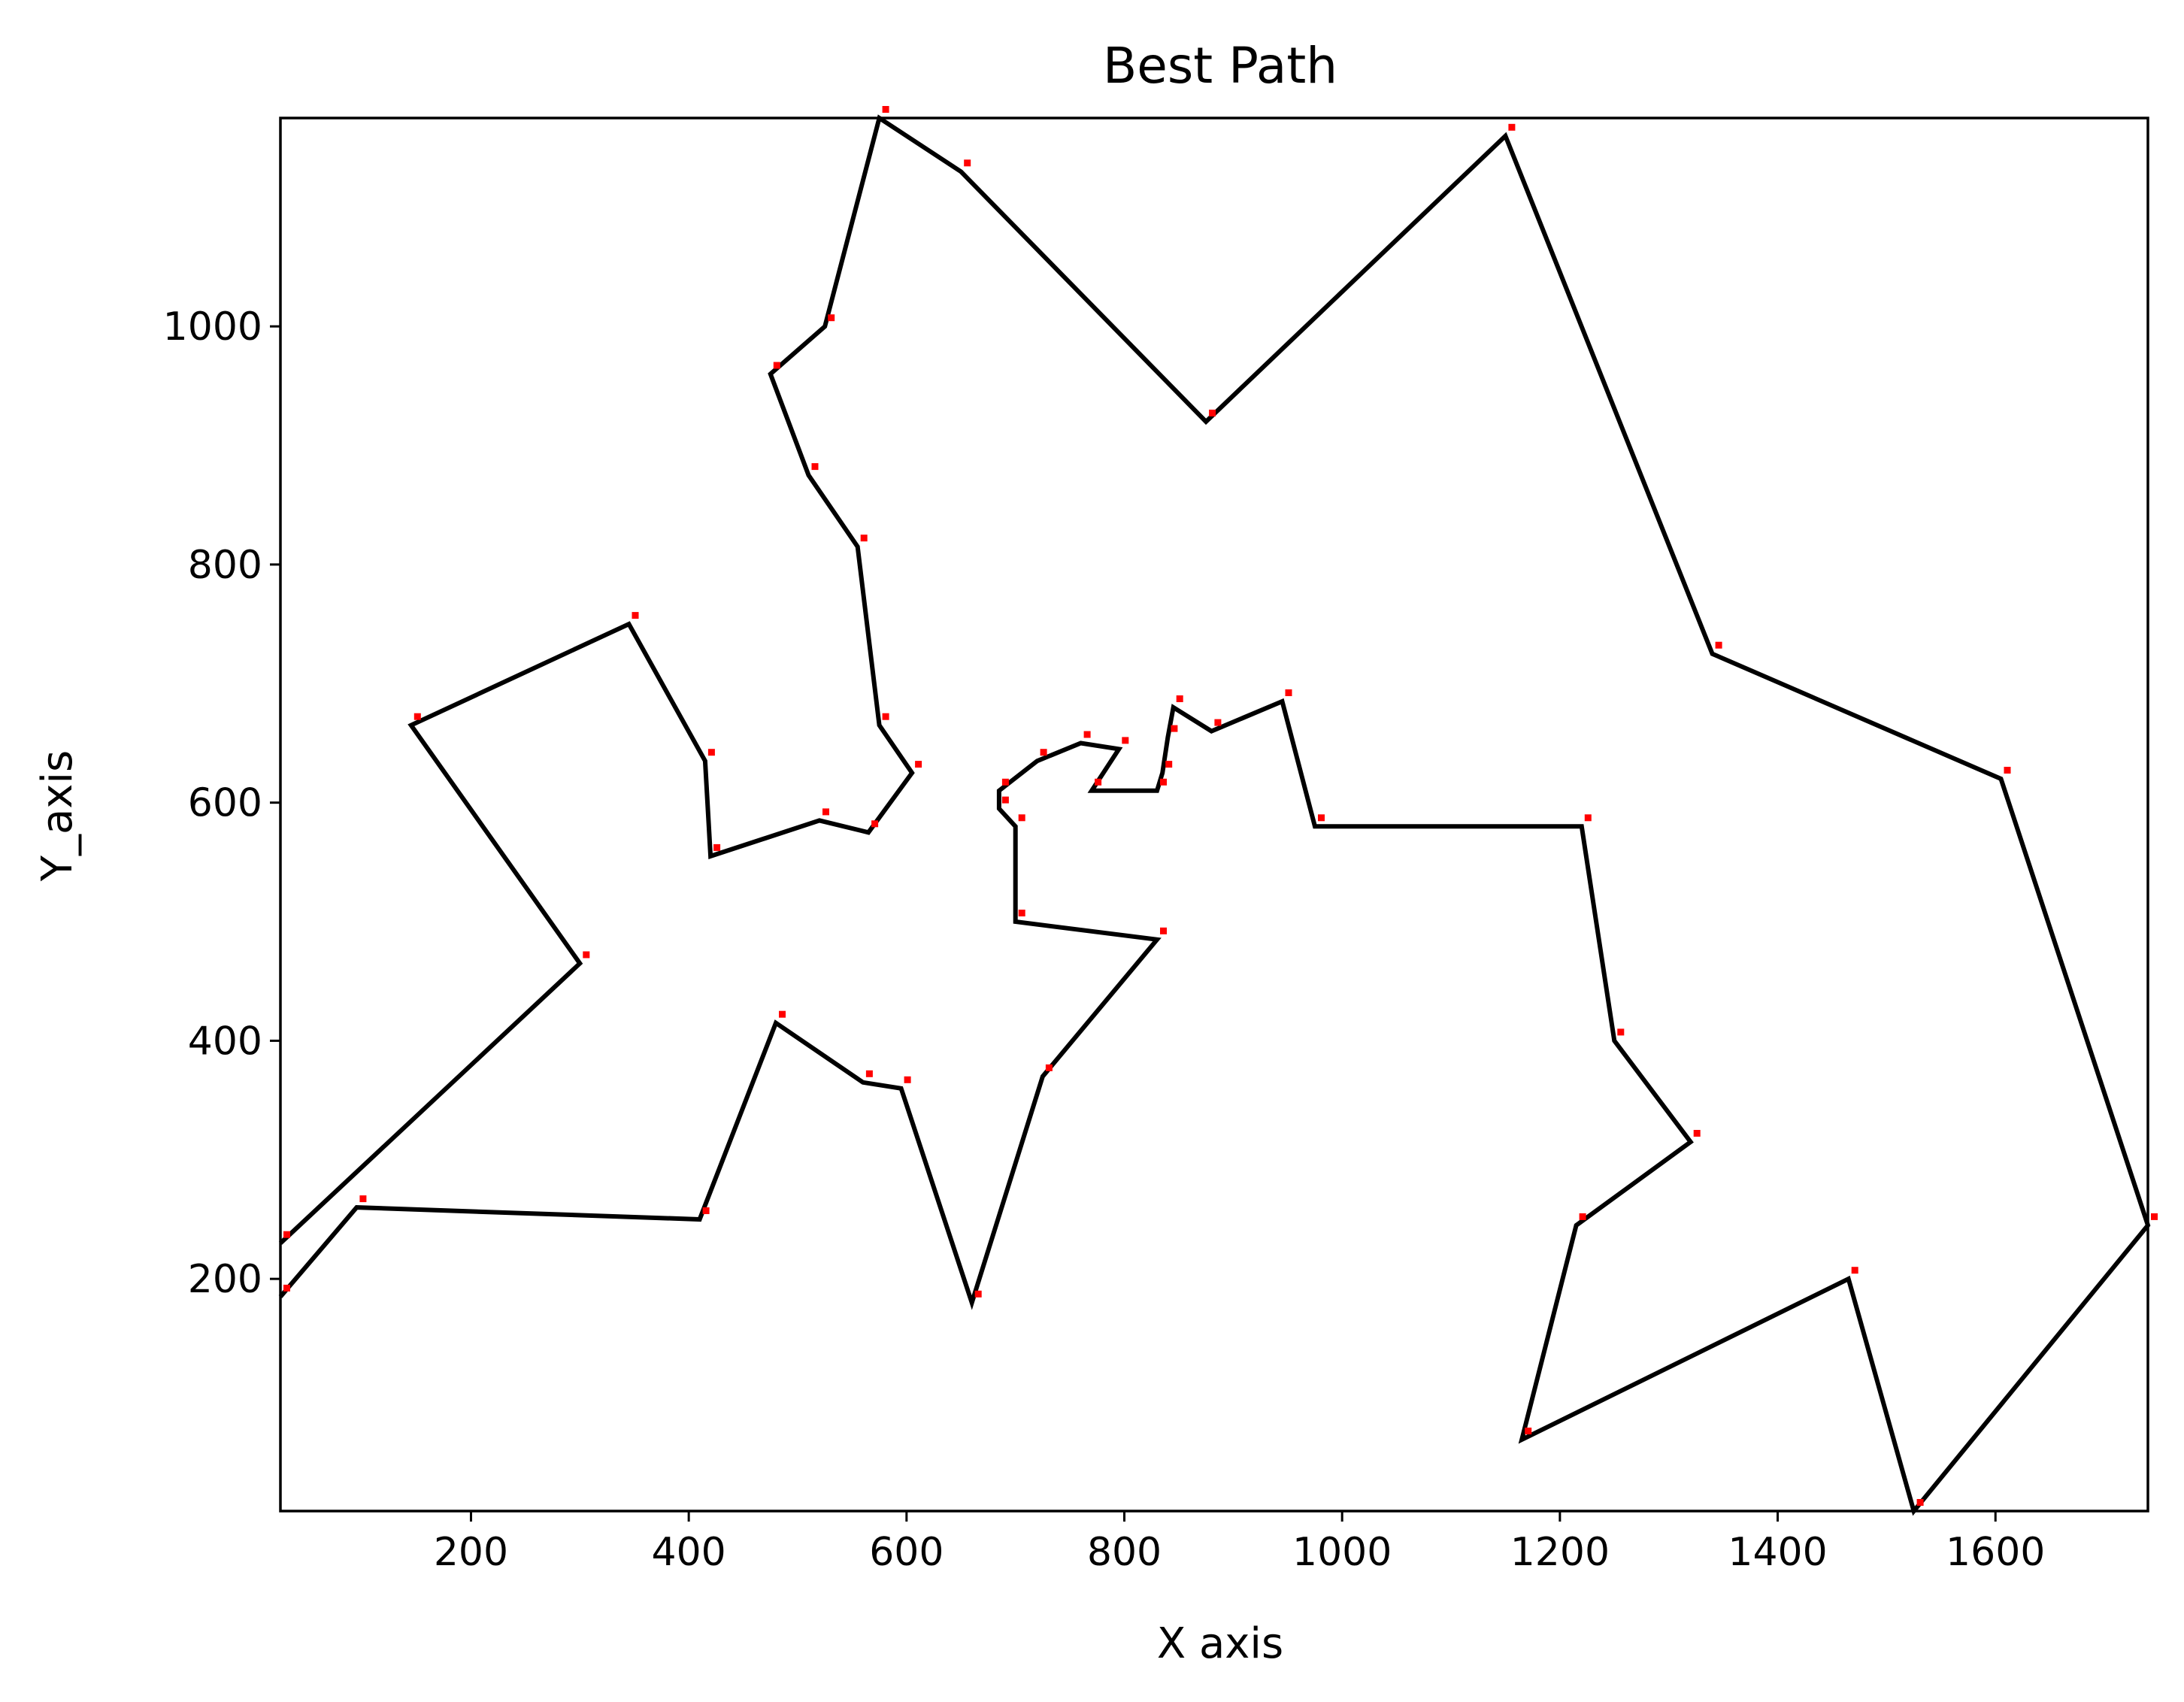  Describe the element at coordinates (1220, 66) in the screenshot. I see `chart-title: Best Path` at that location.